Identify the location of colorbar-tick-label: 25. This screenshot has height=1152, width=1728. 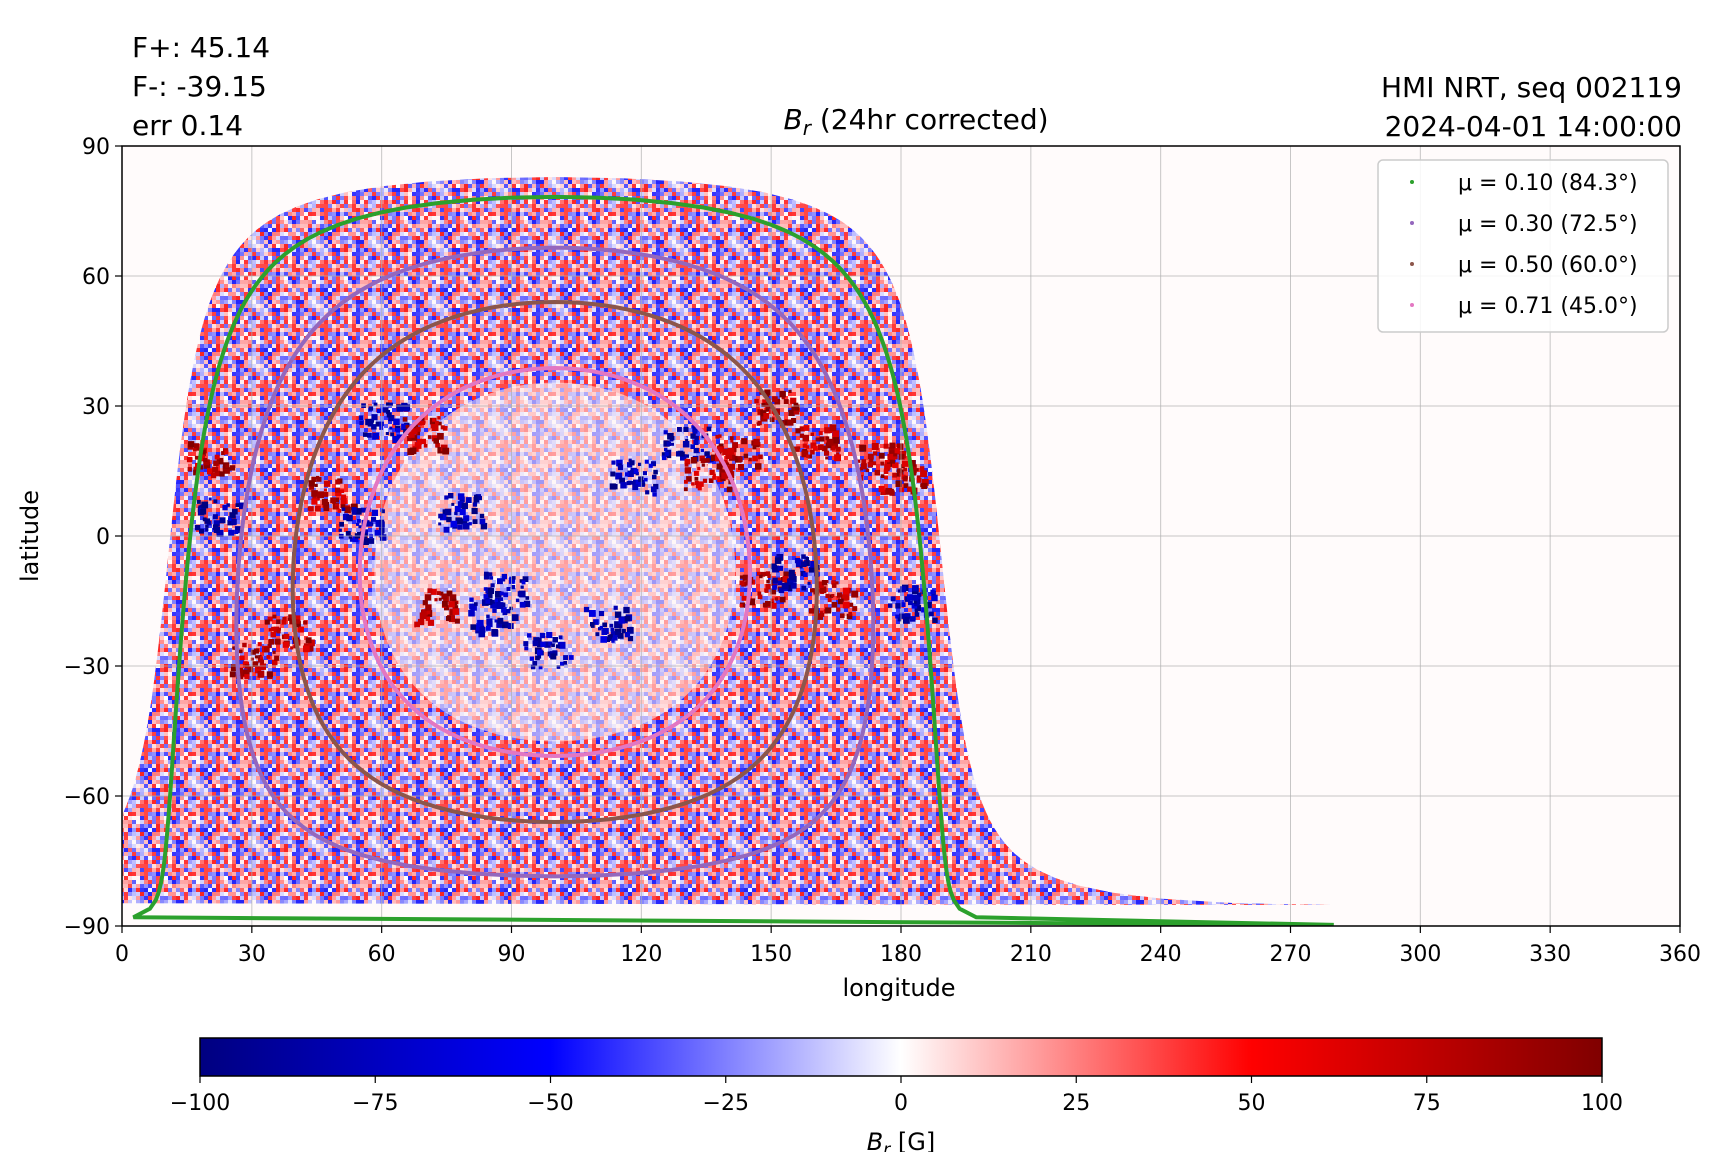
(1076, 1103).